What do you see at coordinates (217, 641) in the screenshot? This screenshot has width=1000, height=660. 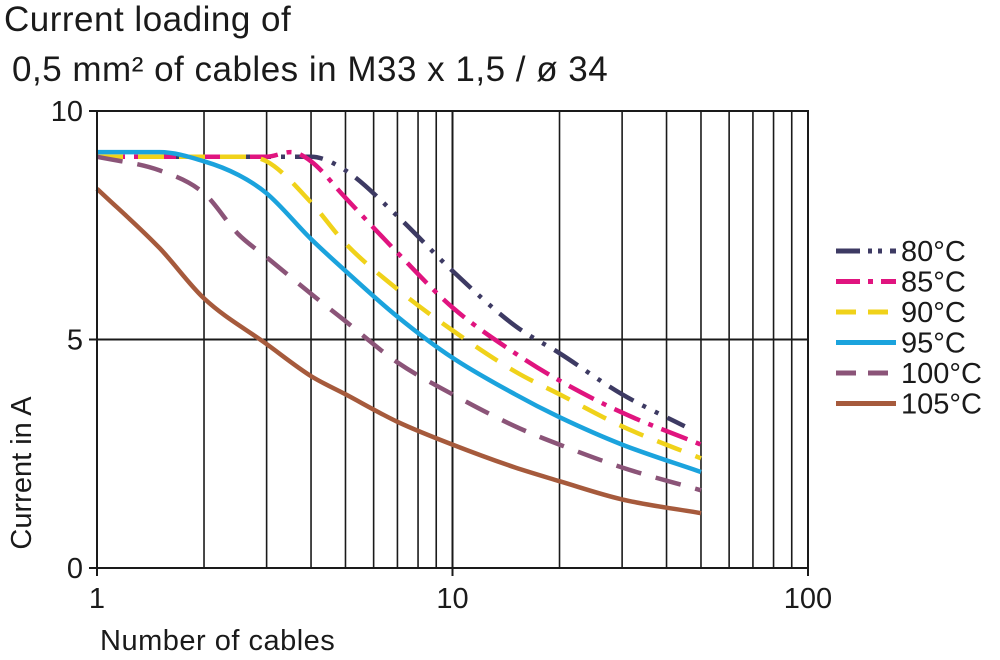 I see `x-axis-label: Number of cables` at bounding box center [217, 641].